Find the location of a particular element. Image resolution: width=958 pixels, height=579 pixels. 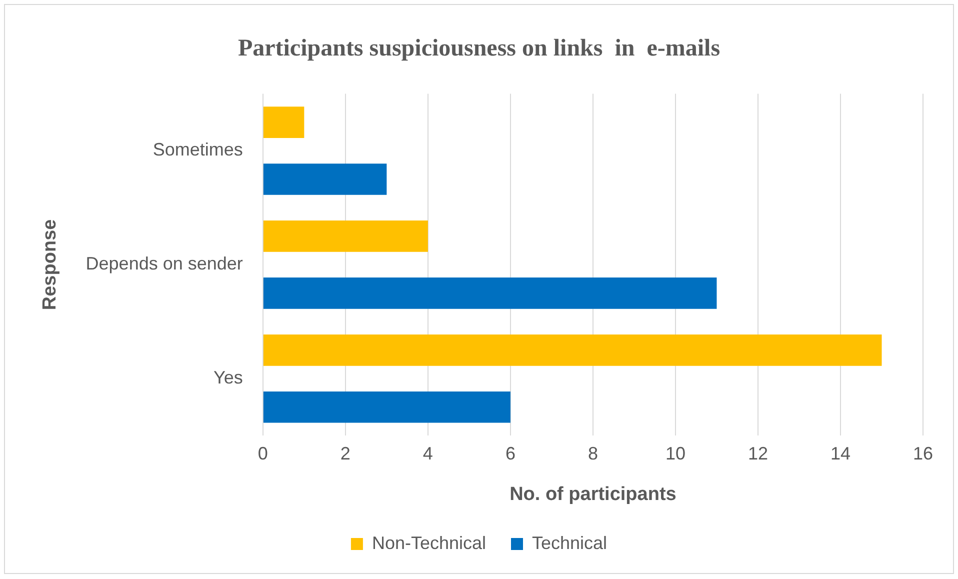

x-tick-label: 2 is located at coordinates (345, 453).